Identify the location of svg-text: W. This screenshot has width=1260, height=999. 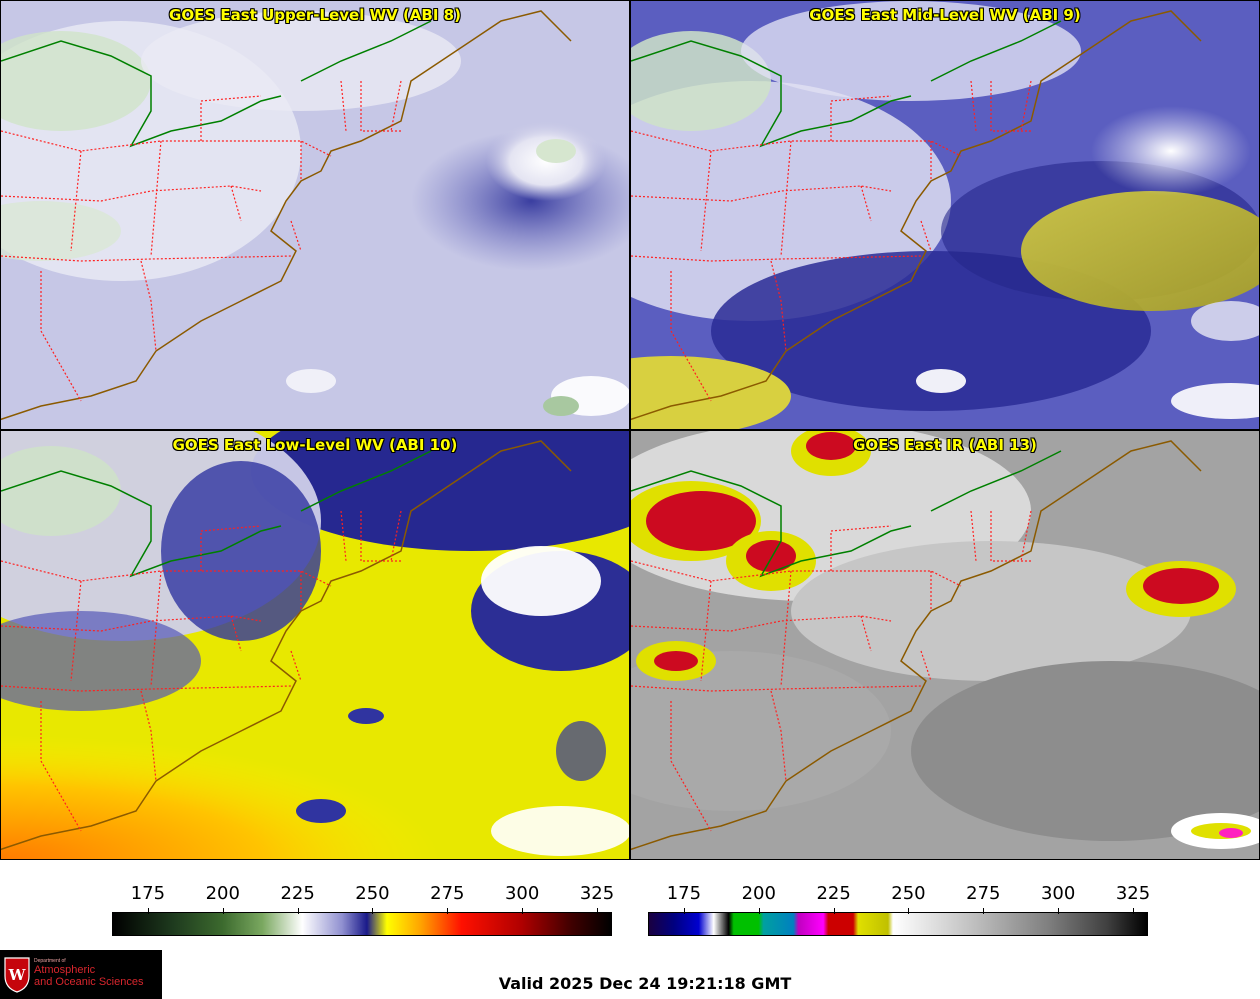
(17, 975).